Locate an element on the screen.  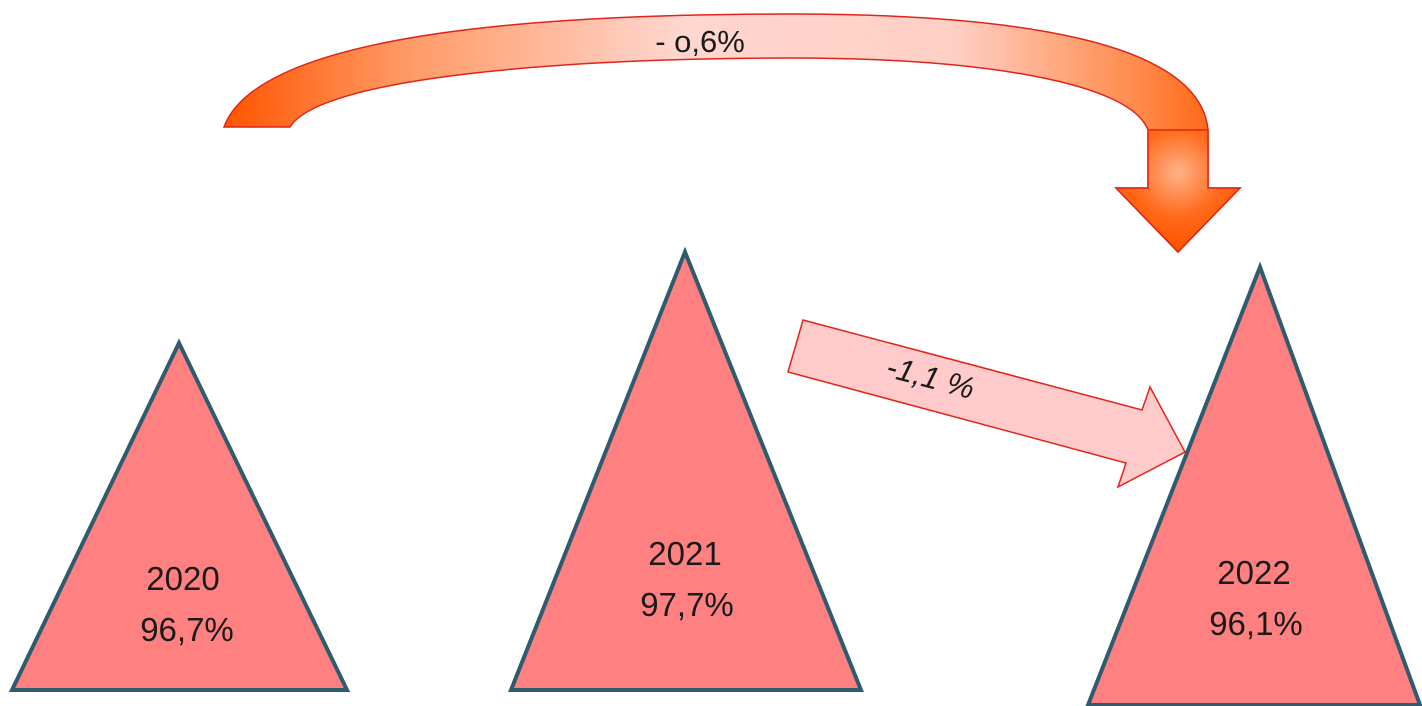
triangle-2021-year: 2021 is located at coordinates (684, 553).